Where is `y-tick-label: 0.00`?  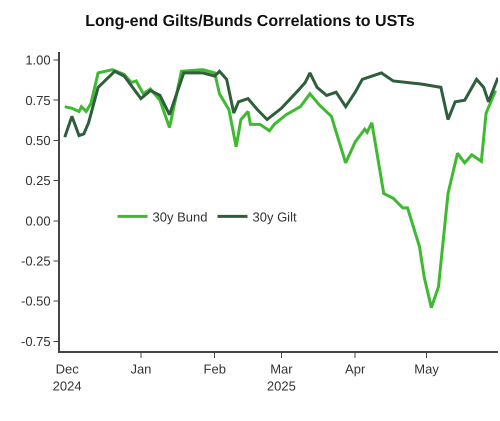
y-tick-label: 0.00 is located at coordinates (38, 220).